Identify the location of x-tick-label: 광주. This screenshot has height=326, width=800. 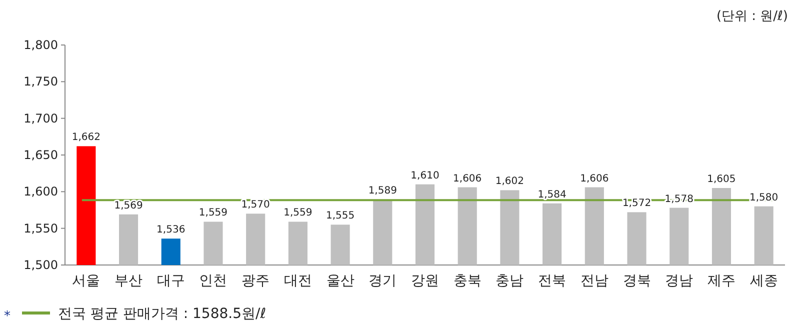
(256, 281).